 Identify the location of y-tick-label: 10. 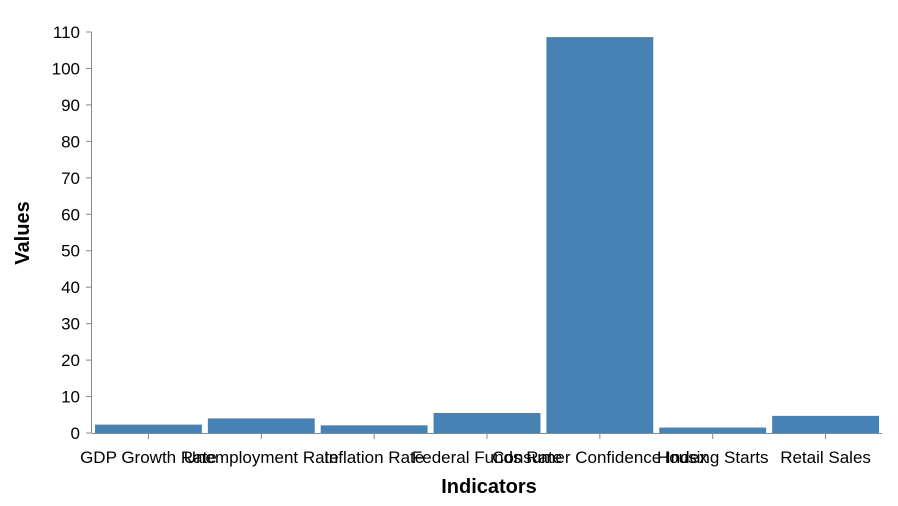
(70, 397).